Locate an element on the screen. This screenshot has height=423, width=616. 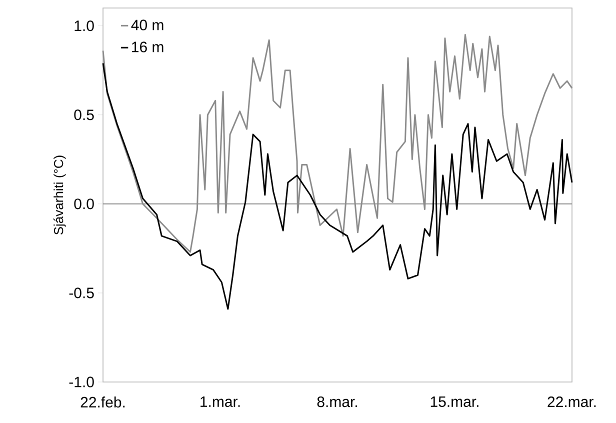
x-tick-label: 1.mar. is located at coordinates (220, 401).